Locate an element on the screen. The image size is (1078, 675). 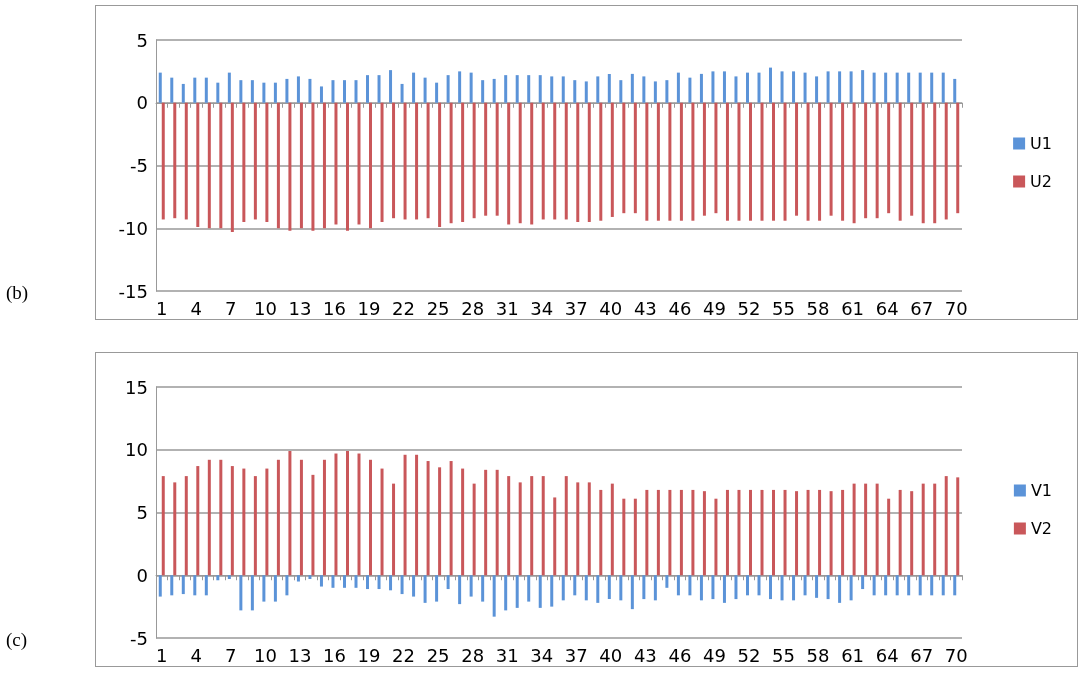
x-tick-label: 43 is located at coordinates (645, 655).